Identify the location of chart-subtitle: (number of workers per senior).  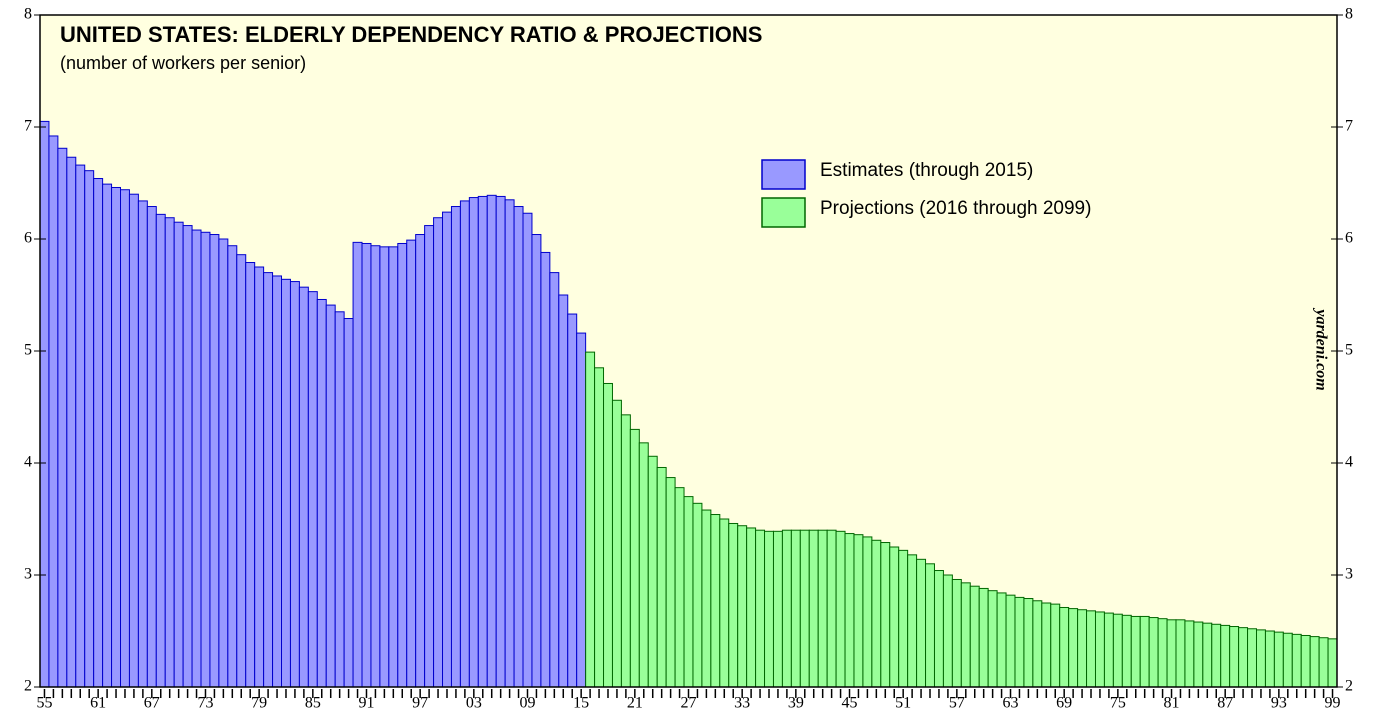
(183, 63).